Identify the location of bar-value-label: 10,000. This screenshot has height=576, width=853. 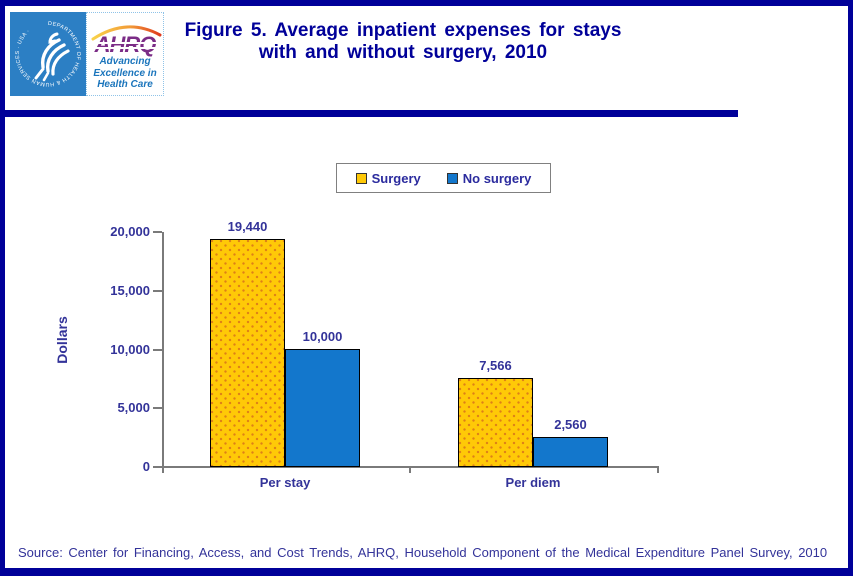
(322, 336).